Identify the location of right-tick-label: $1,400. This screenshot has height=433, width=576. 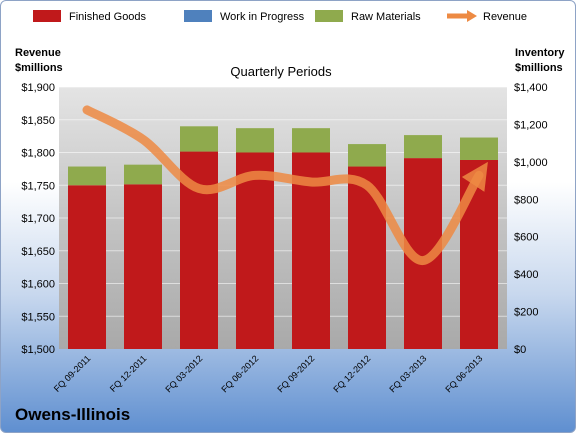
(531, 88).